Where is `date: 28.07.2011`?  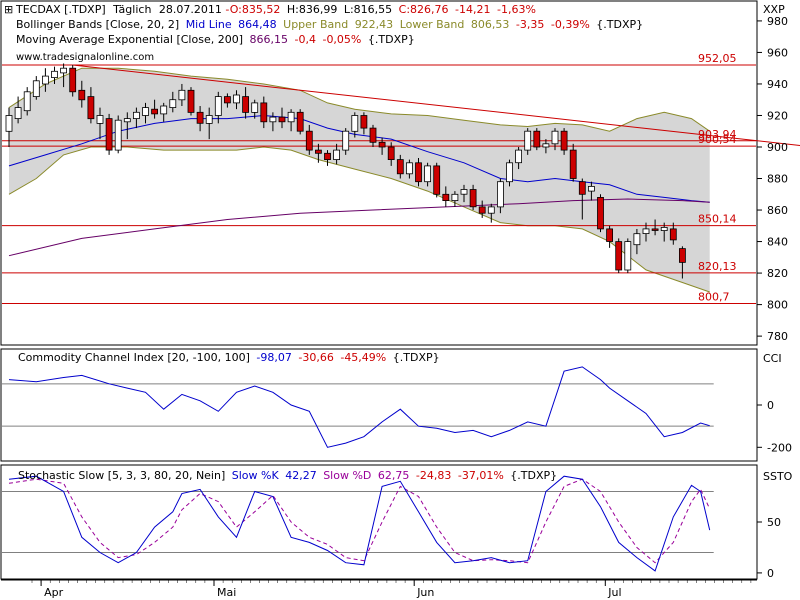
date: 28.07.2011 is located at coordinates (190, 9).